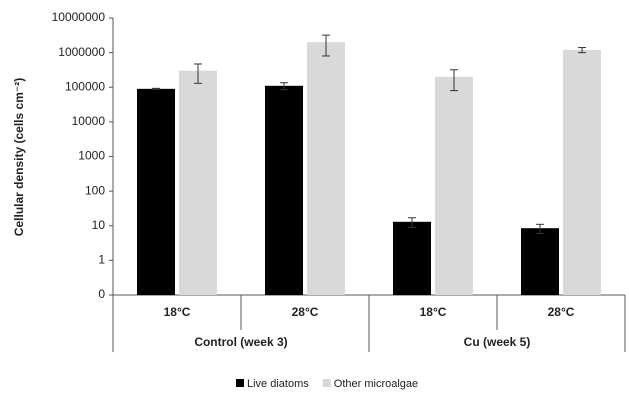 The image size is (629, 399). What do you see at coordinates (101, 260) in the screenshot?
I see `y-tick-label: 1` at bounding box center [101, 260].